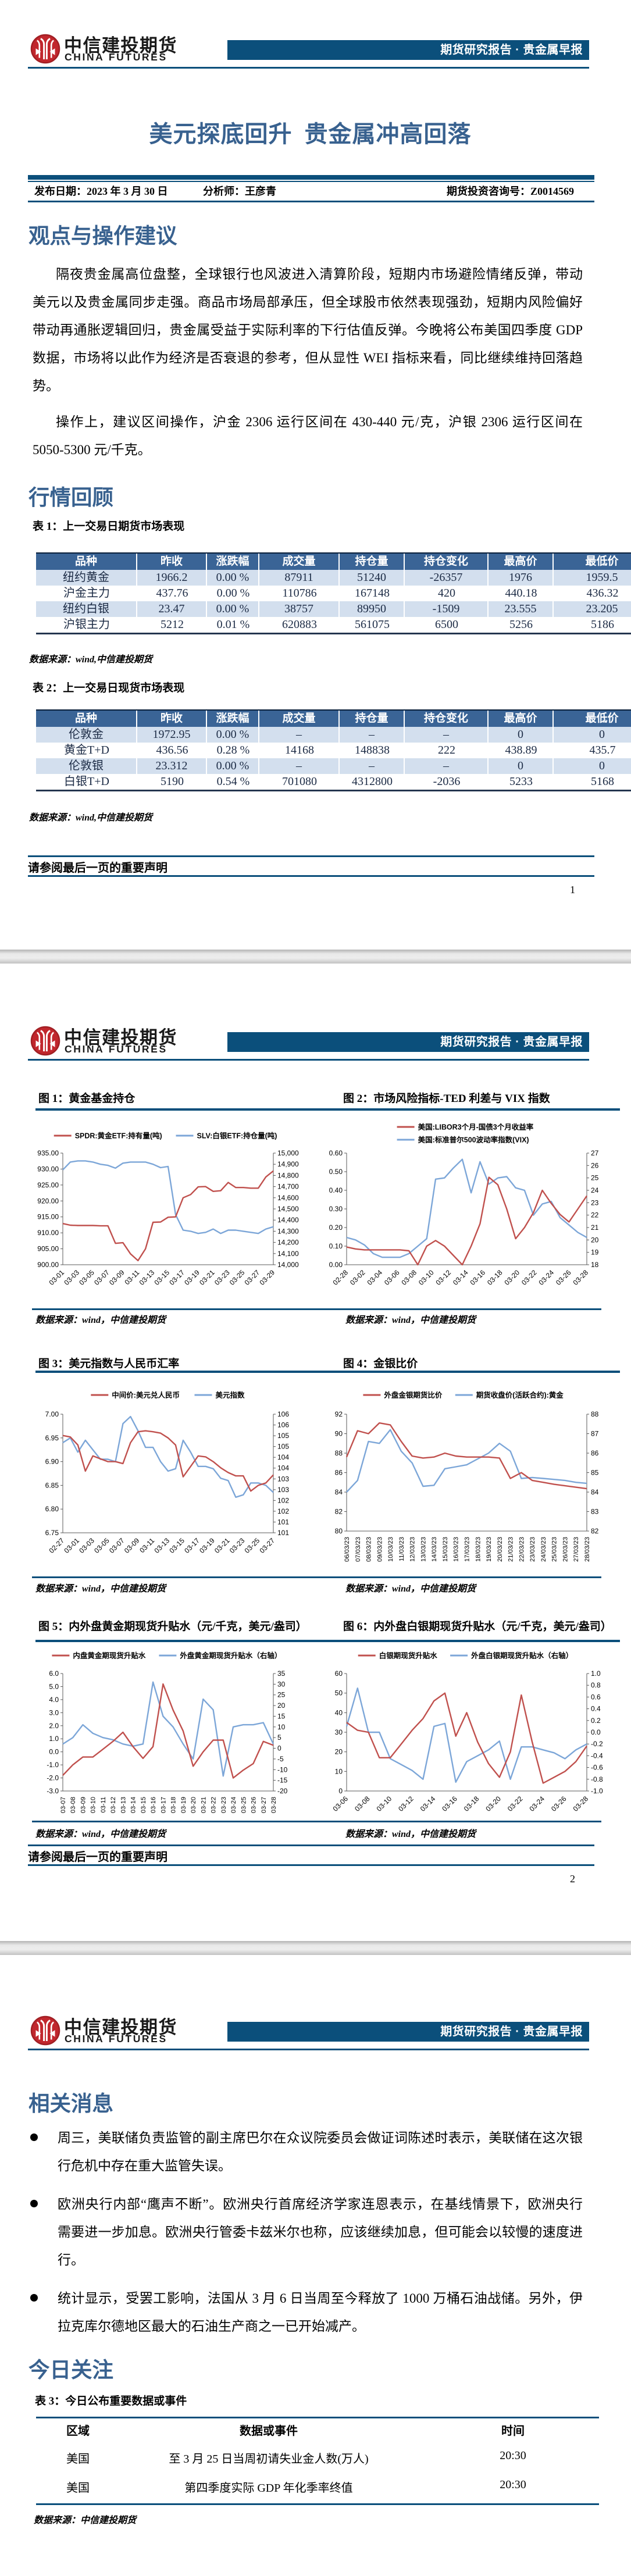 The image size is (631, 2576). Describe the element at coordinates (597, 1768) in the screenshot. I see `svg-text: -0.6` at that location.